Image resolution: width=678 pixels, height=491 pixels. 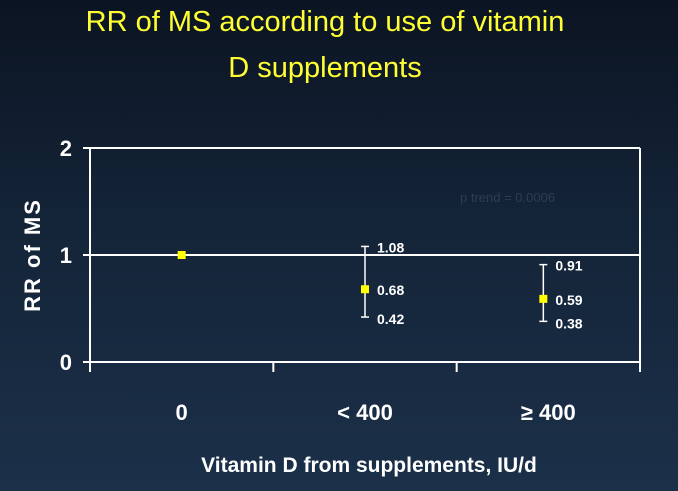 I want to click on lower-label-1: 0.42, so click(x=390, y=319).